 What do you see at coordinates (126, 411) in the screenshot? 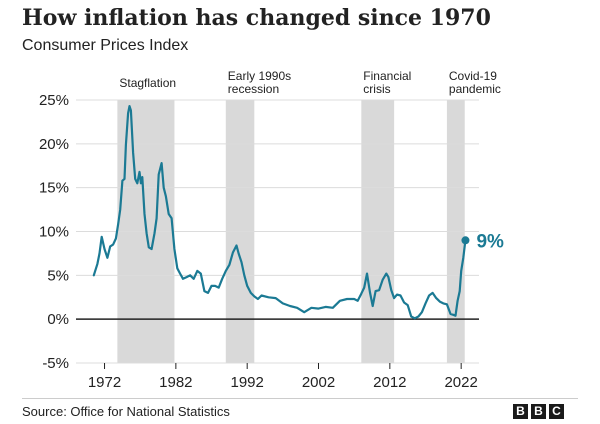
I see `source-note: Source: Office for National Statistics` at bounding box center [126, 411].